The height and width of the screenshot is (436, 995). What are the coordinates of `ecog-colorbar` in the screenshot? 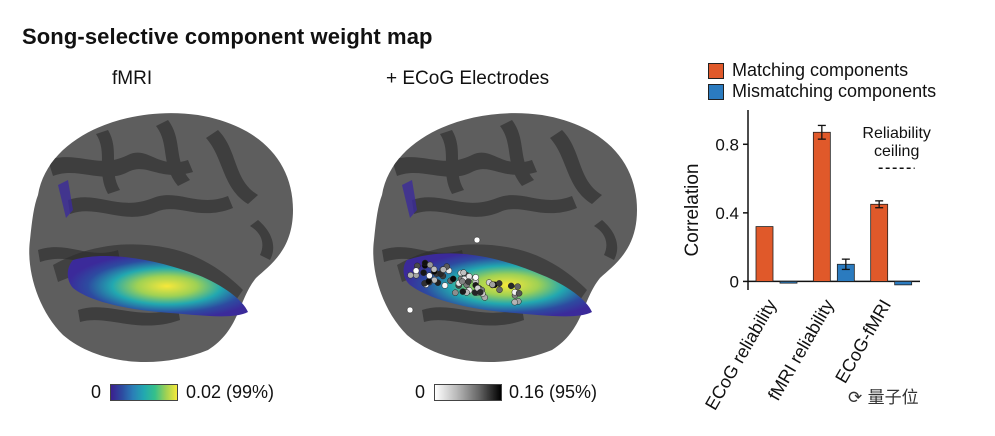 It's located at (468, 392).